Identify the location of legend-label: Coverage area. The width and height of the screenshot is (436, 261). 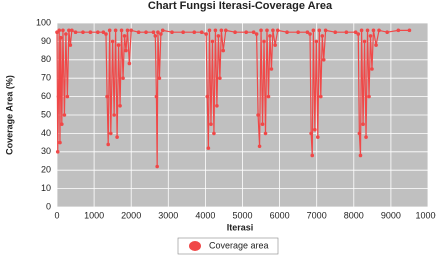
(239, 245).